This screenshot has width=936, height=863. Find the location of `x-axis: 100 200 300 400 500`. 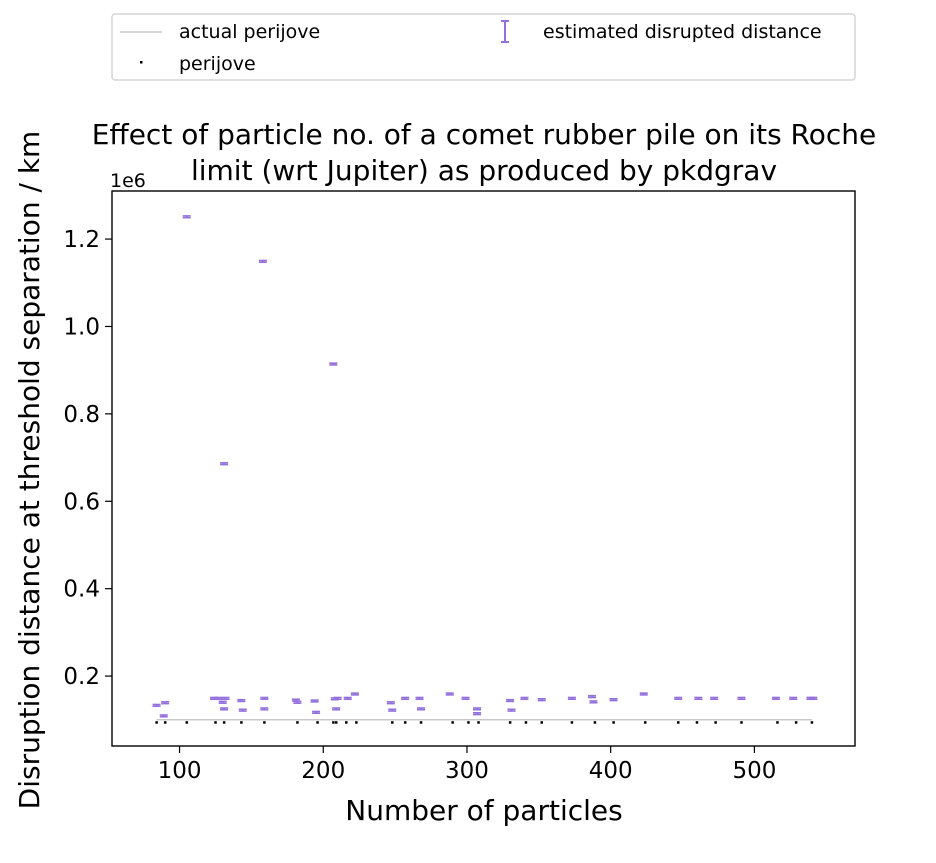

x-axis: 100 200 300 400 500 is located at coordinates (467, 765).